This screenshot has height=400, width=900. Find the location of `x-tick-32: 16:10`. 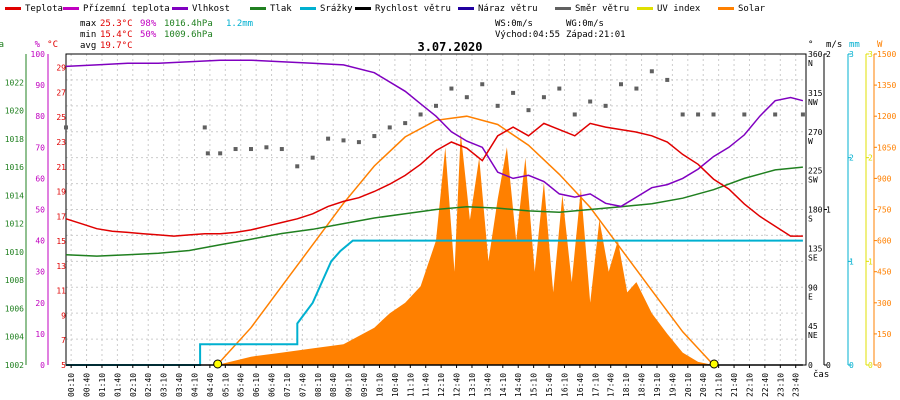

x-tick-32: 16:10 is located at coordinates (564, 385).